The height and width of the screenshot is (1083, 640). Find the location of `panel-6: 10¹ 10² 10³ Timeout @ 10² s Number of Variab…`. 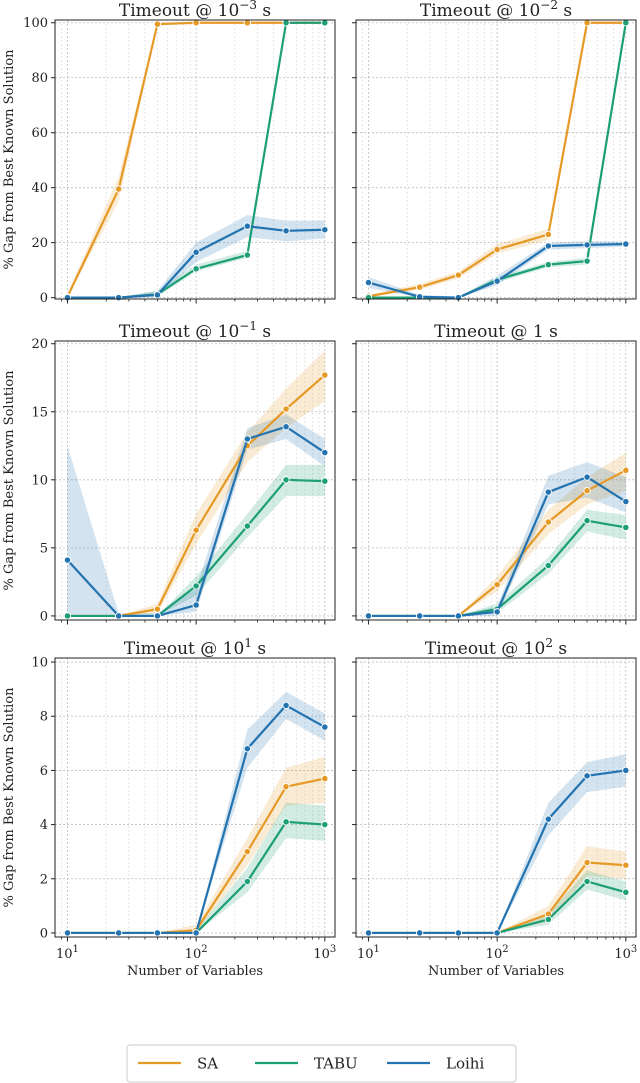

panel-6: 10¹ 10² 10³ Timeout @ 10² s Number of Variab… is located at coordinates (494, 807).